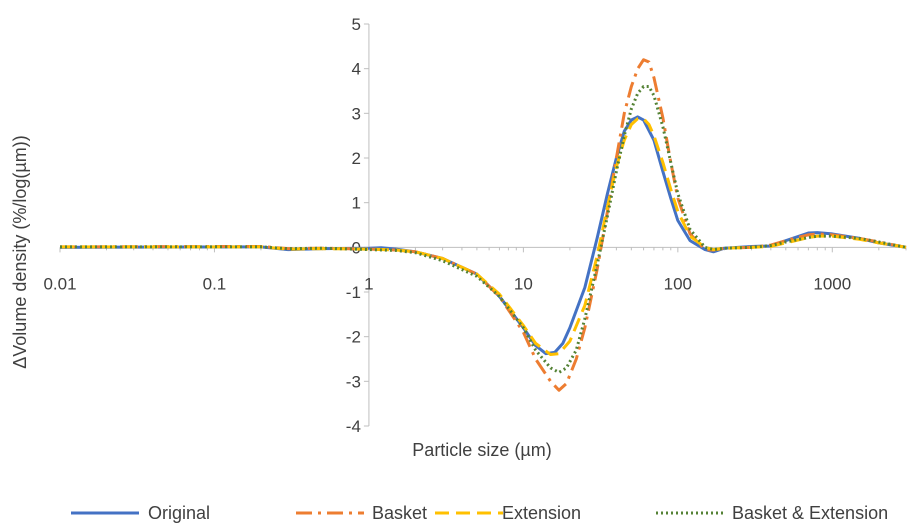 Image resolution: width=907 pixels, height=531 pixels. I want to click on legend-label-1: Original, so click(179, 513).